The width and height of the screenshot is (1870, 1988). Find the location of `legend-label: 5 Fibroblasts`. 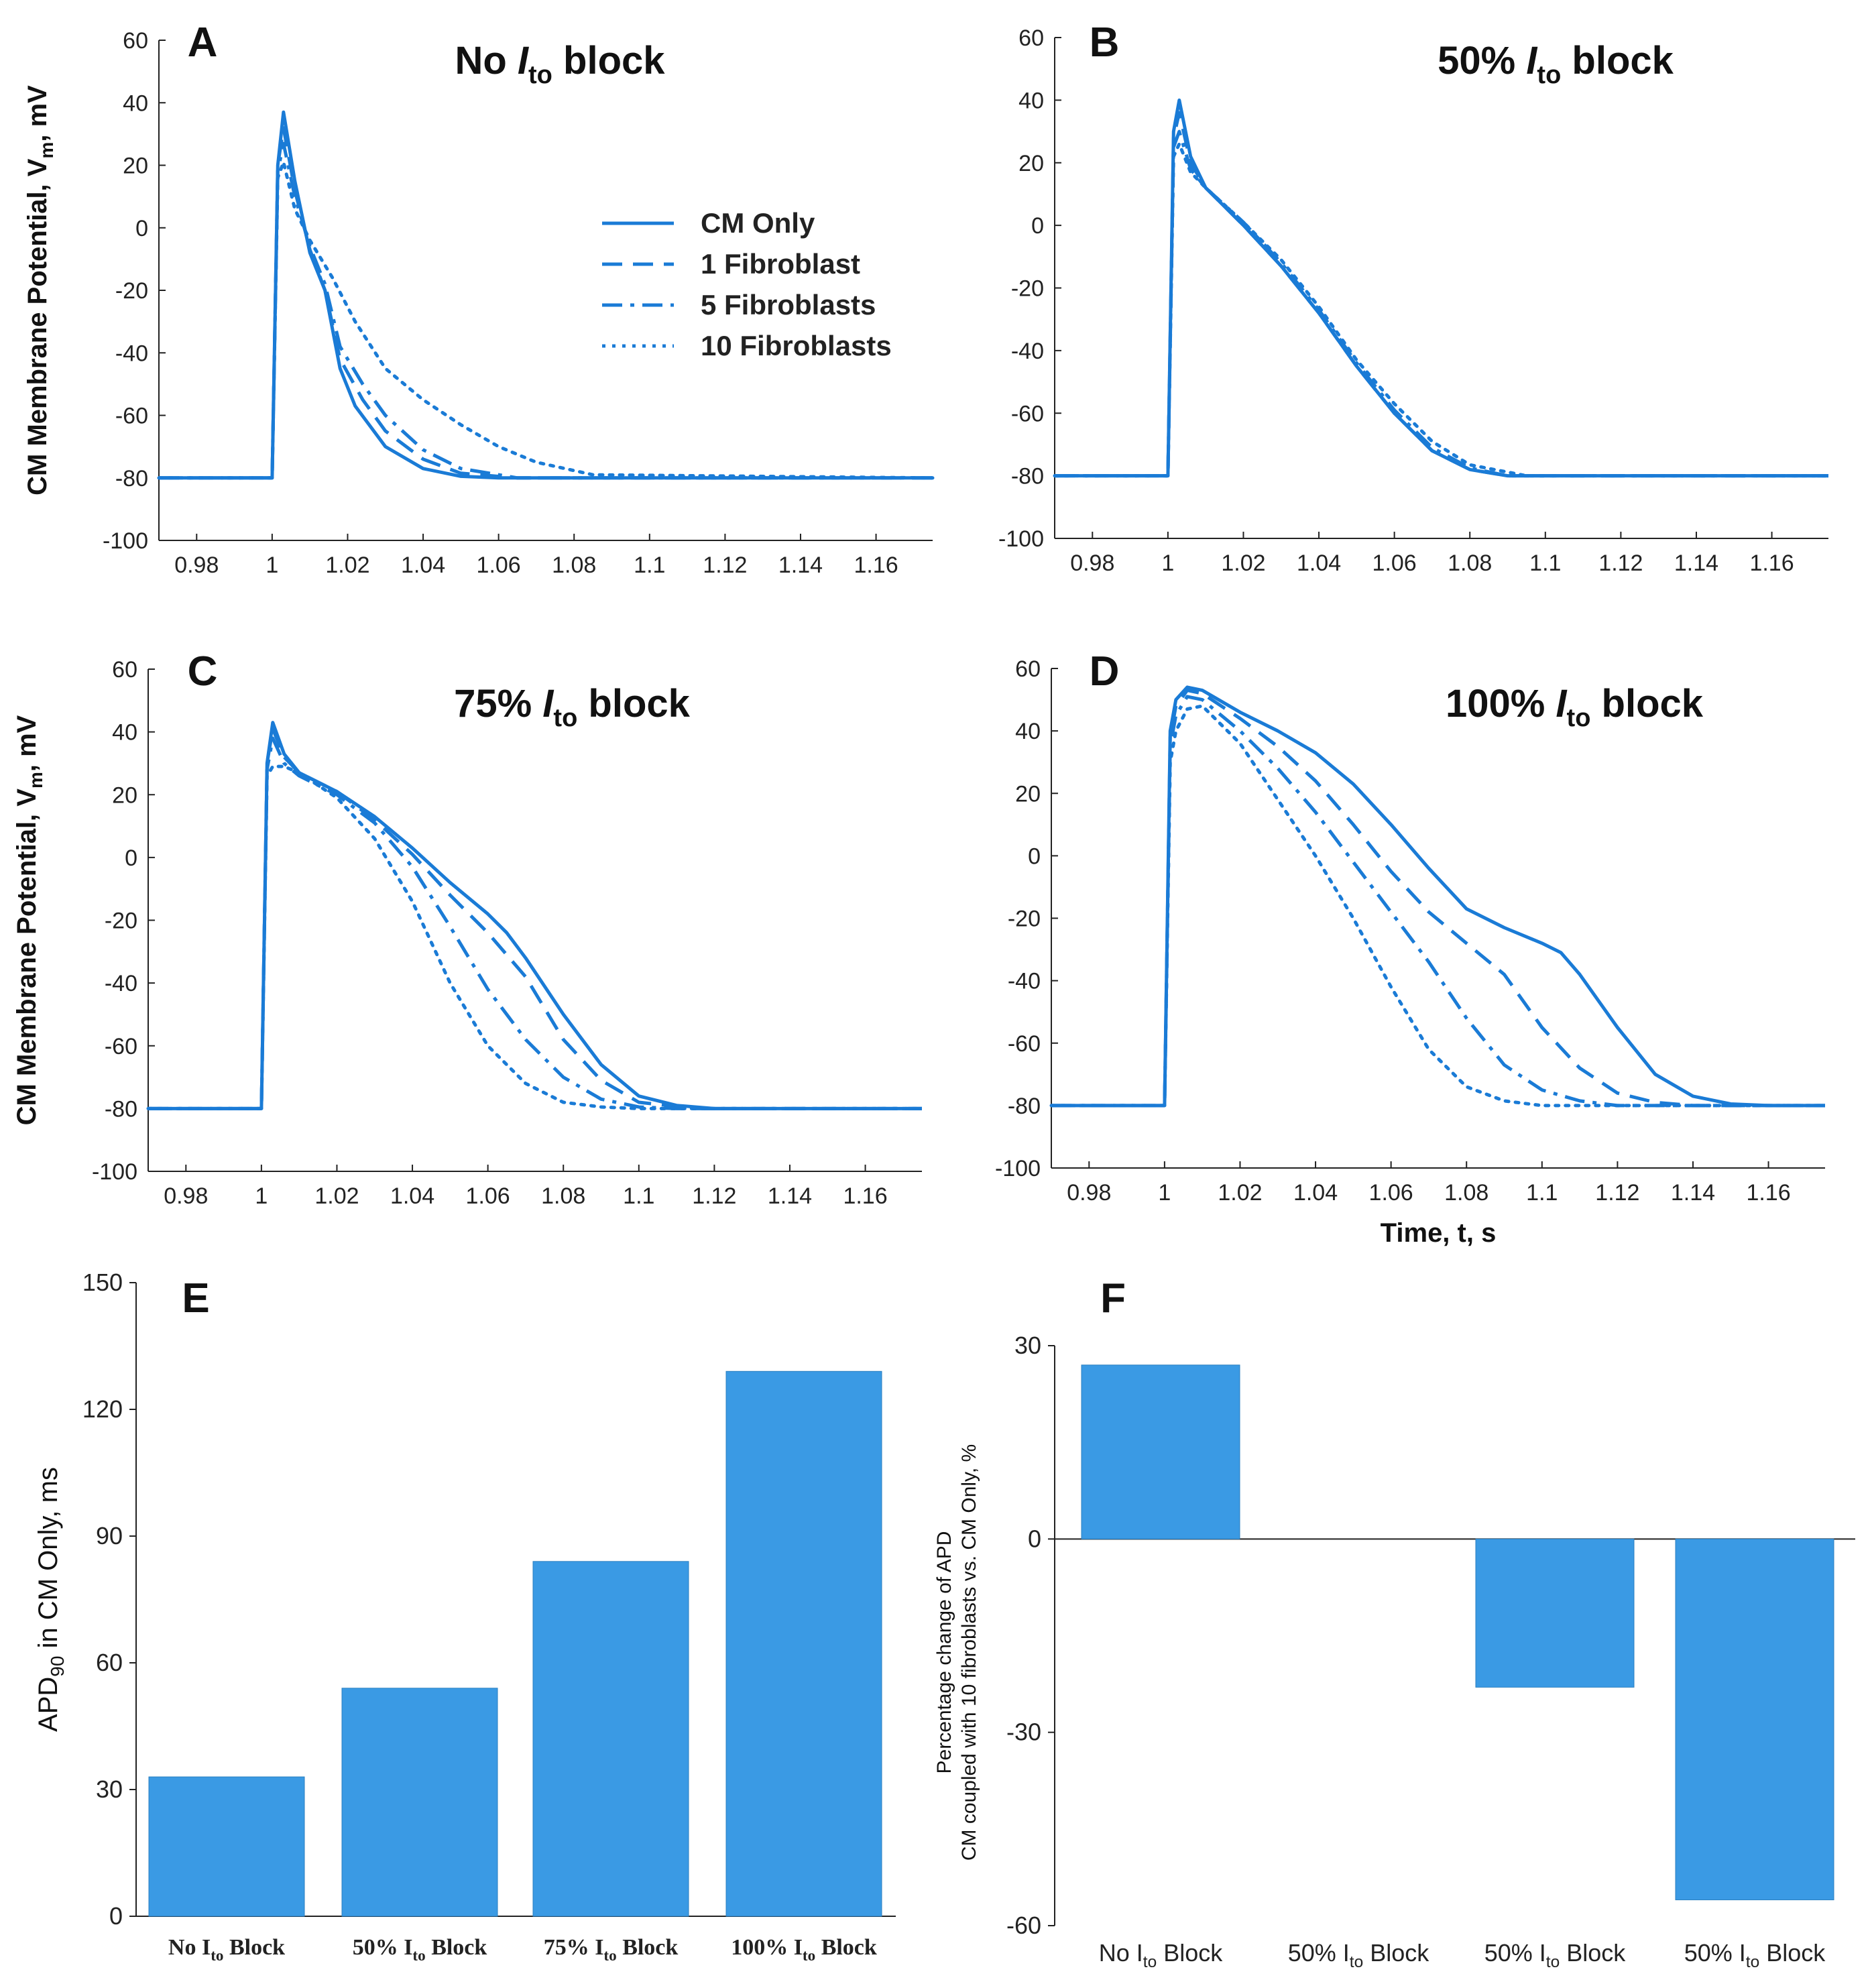

legend-label: 5 Fibroblasts is located at coordinates (788, 304).